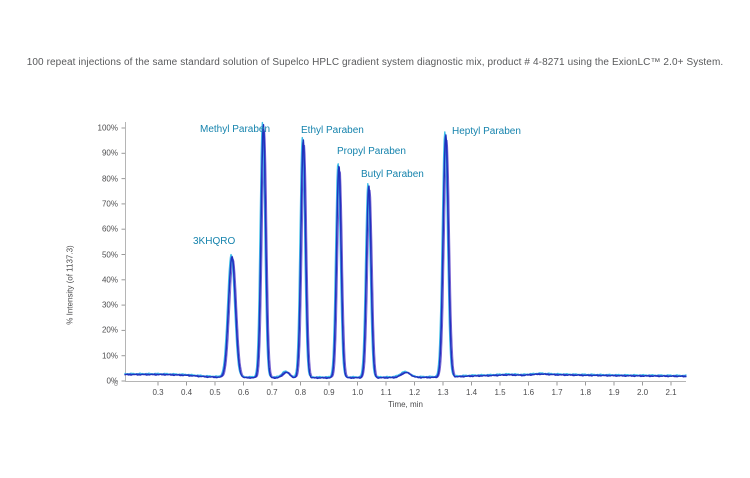  Describe the element at coordinates (272, 392) in the screenshot. I see `x-tick-label: 0.7` at that location.